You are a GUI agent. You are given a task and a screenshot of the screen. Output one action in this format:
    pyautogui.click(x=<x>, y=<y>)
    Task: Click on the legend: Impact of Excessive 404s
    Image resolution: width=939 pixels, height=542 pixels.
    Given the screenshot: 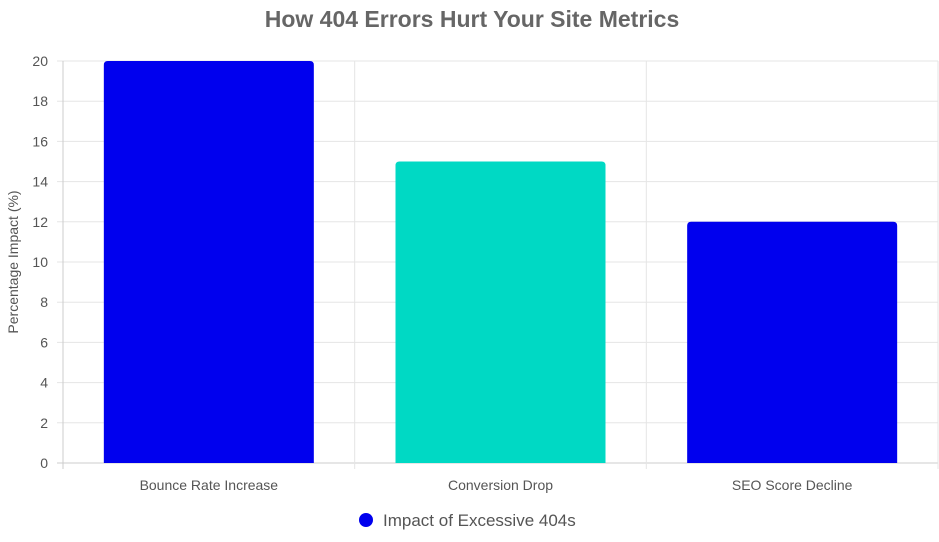 What is the action you would take?
    pyautogui.click(x=467, y=520)
    